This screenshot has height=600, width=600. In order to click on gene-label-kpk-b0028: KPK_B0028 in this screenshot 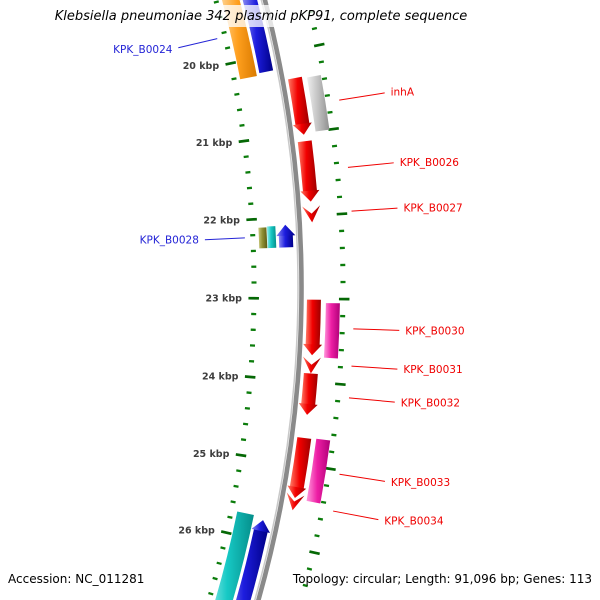, I will do `click(169, 241)`.